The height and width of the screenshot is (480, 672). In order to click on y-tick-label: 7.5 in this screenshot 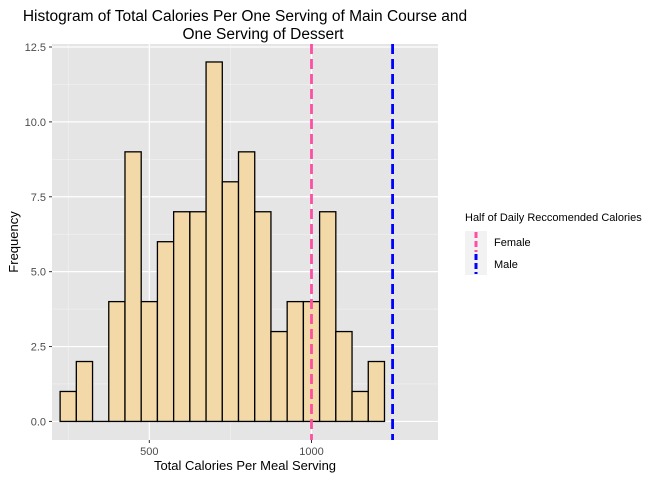, I will do `click(38, 198)`.